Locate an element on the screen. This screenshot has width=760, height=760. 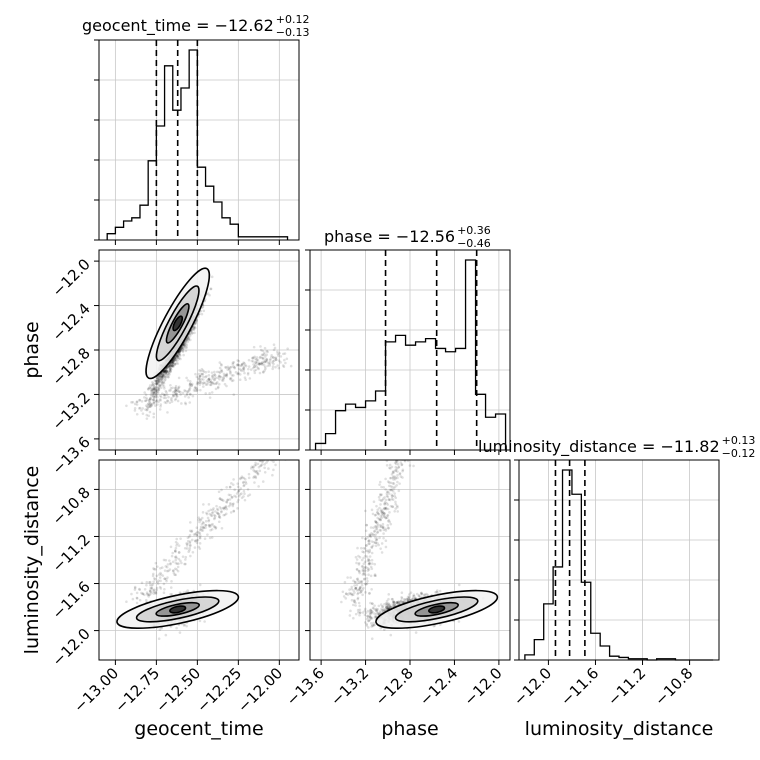
histogram-geocent_time is located at coordinates (197, 144).